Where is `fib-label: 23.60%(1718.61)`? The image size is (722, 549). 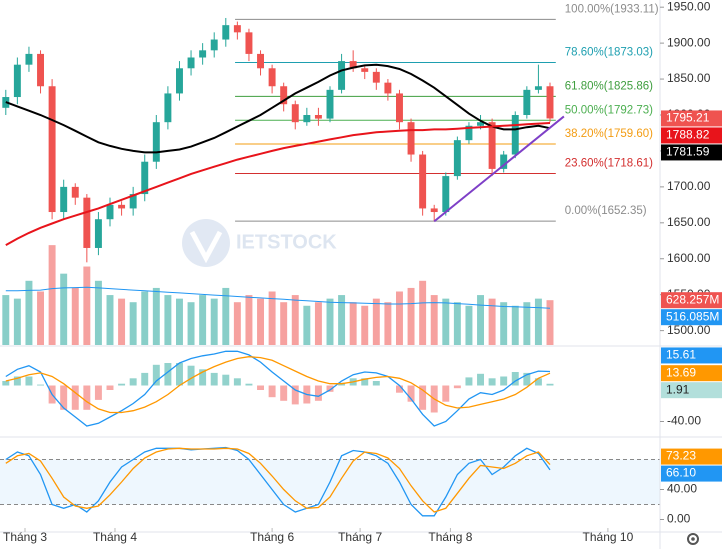 fib-label: 23.60%(1718.61) is located at coordinates (609, 164).